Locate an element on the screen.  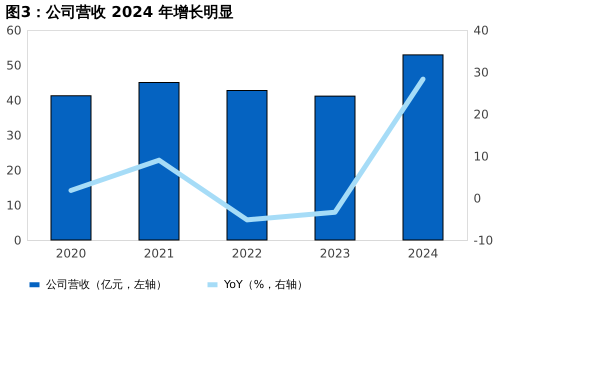
y2-tick-label: 0 is located at coordinates (478, 199).